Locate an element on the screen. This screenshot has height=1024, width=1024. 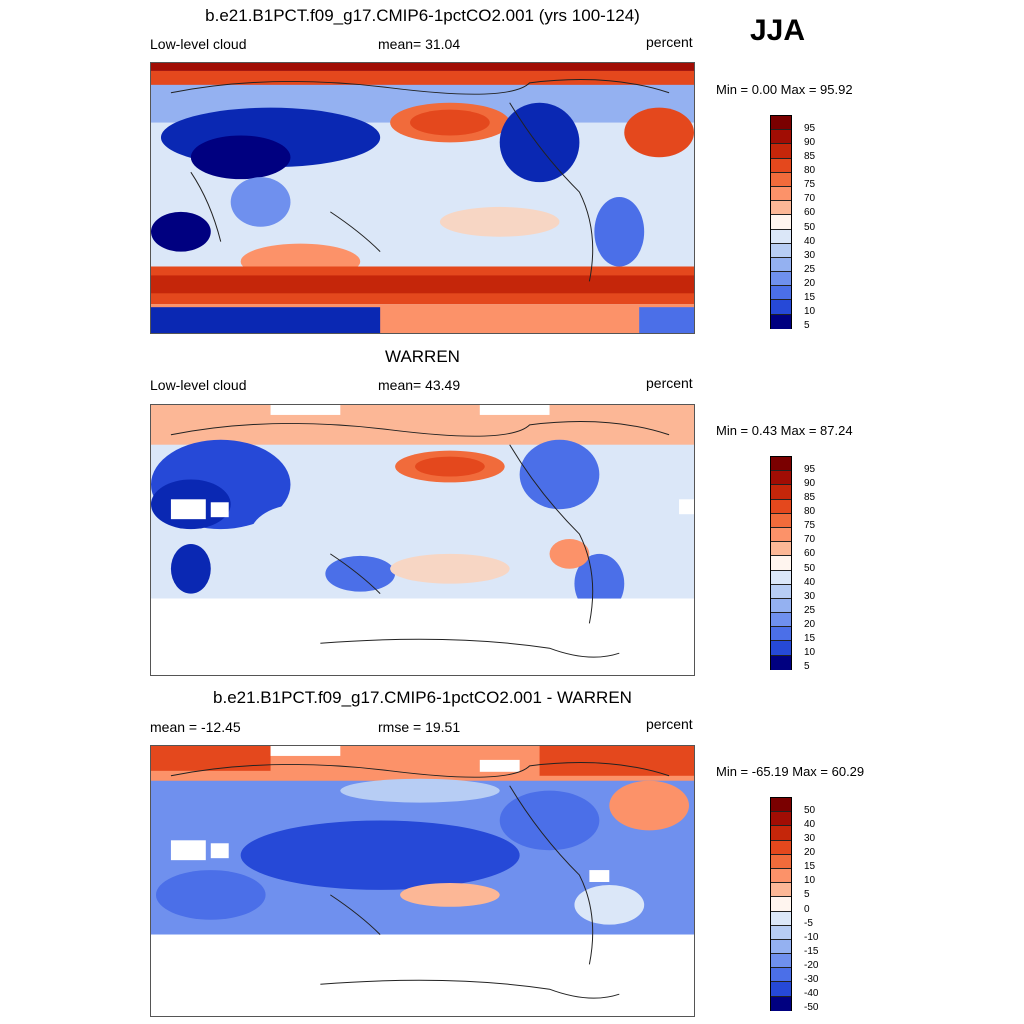
panel2-colorbar is located at coordinates (781, 563).